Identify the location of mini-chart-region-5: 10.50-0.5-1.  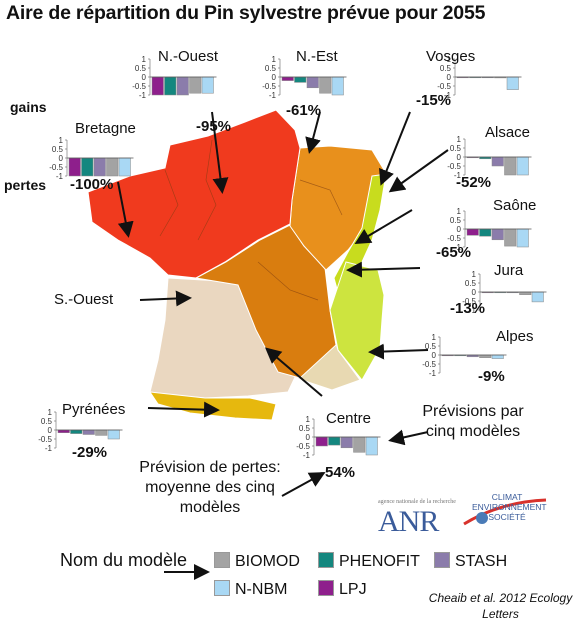
(489, 229).